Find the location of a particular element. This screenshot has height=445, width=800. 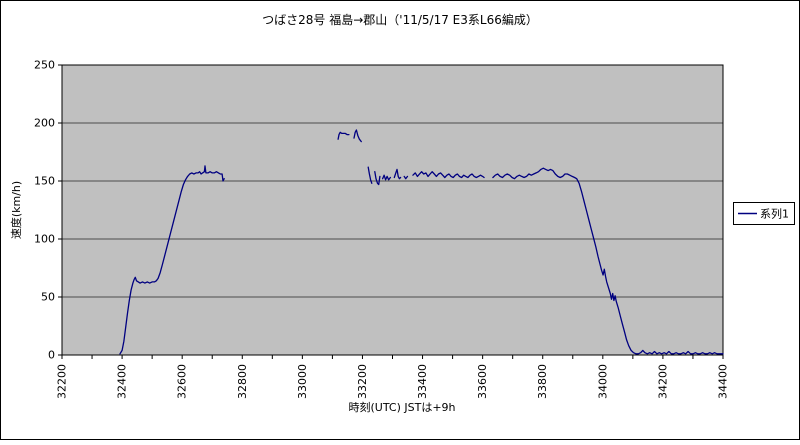

y-tick-label: 200 is located at coordinates (44, 123).